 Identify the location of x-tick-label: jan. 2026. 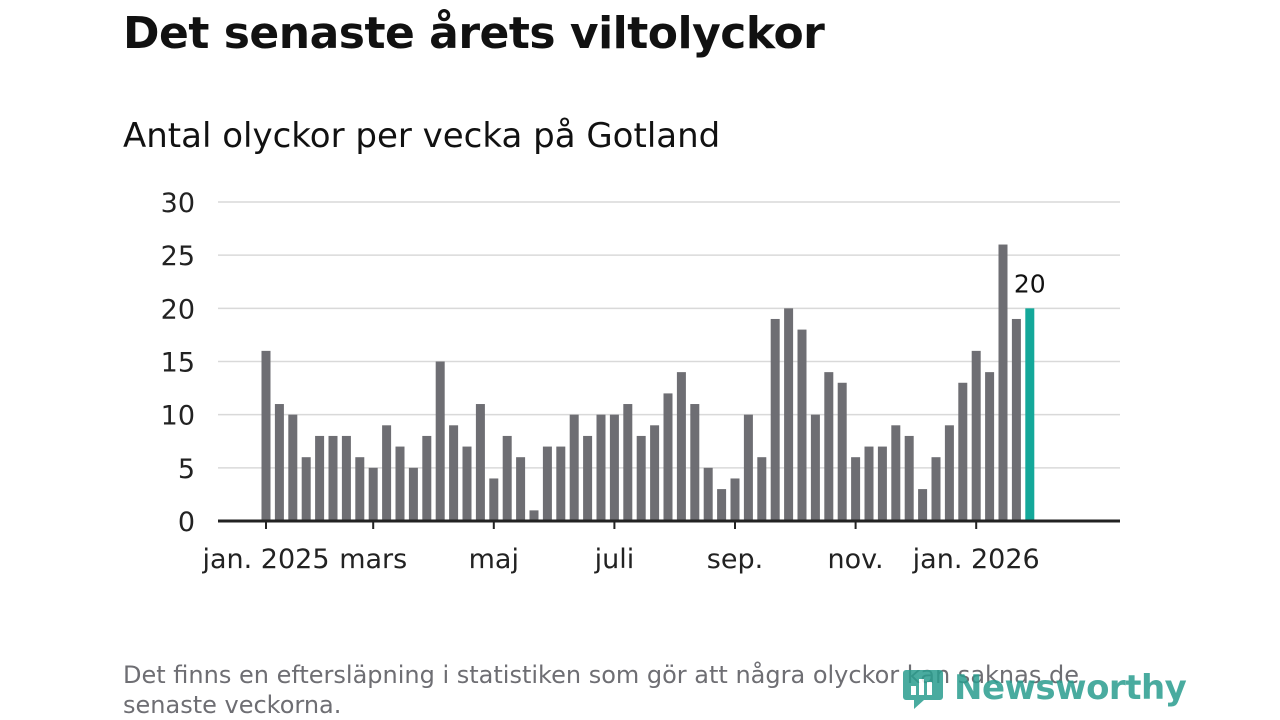
(976, 559).